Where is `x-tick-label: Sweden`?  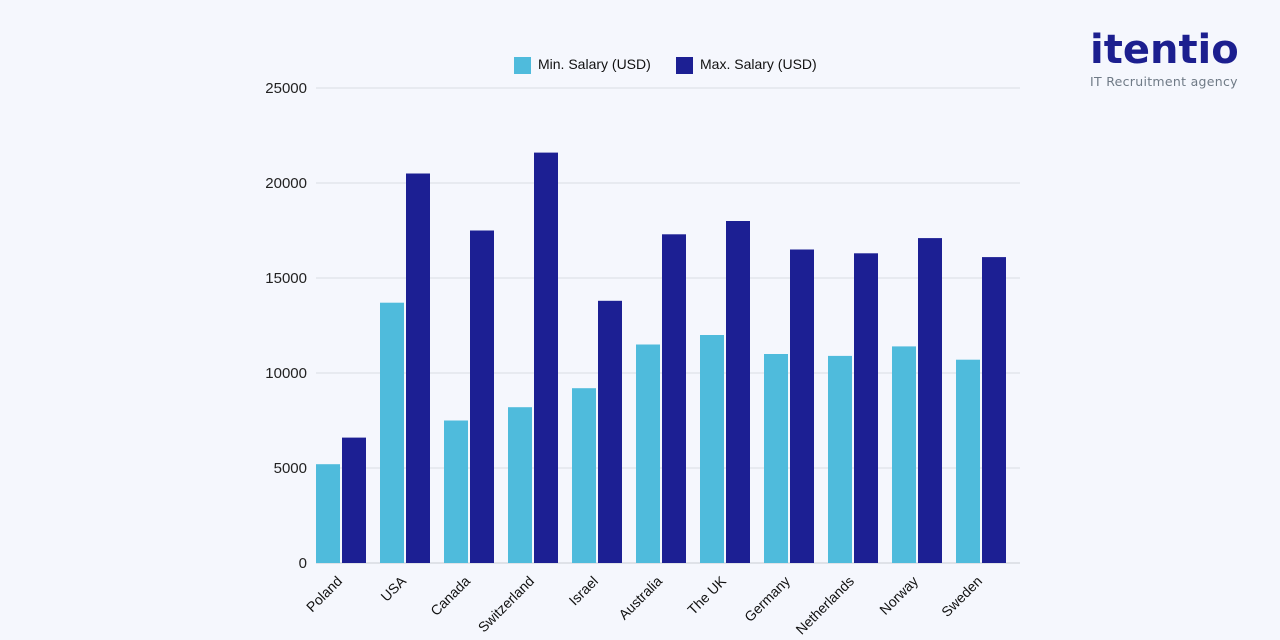 x-tick-label: Sweden is located at coordinates (961, 596).